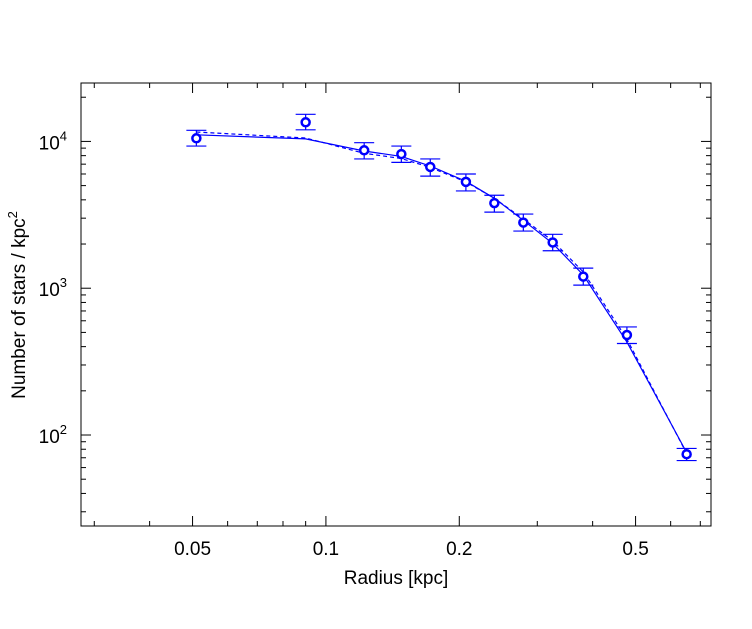  I want to click on y-axis-label: Number of stars / kpc2, so click(17, 305).